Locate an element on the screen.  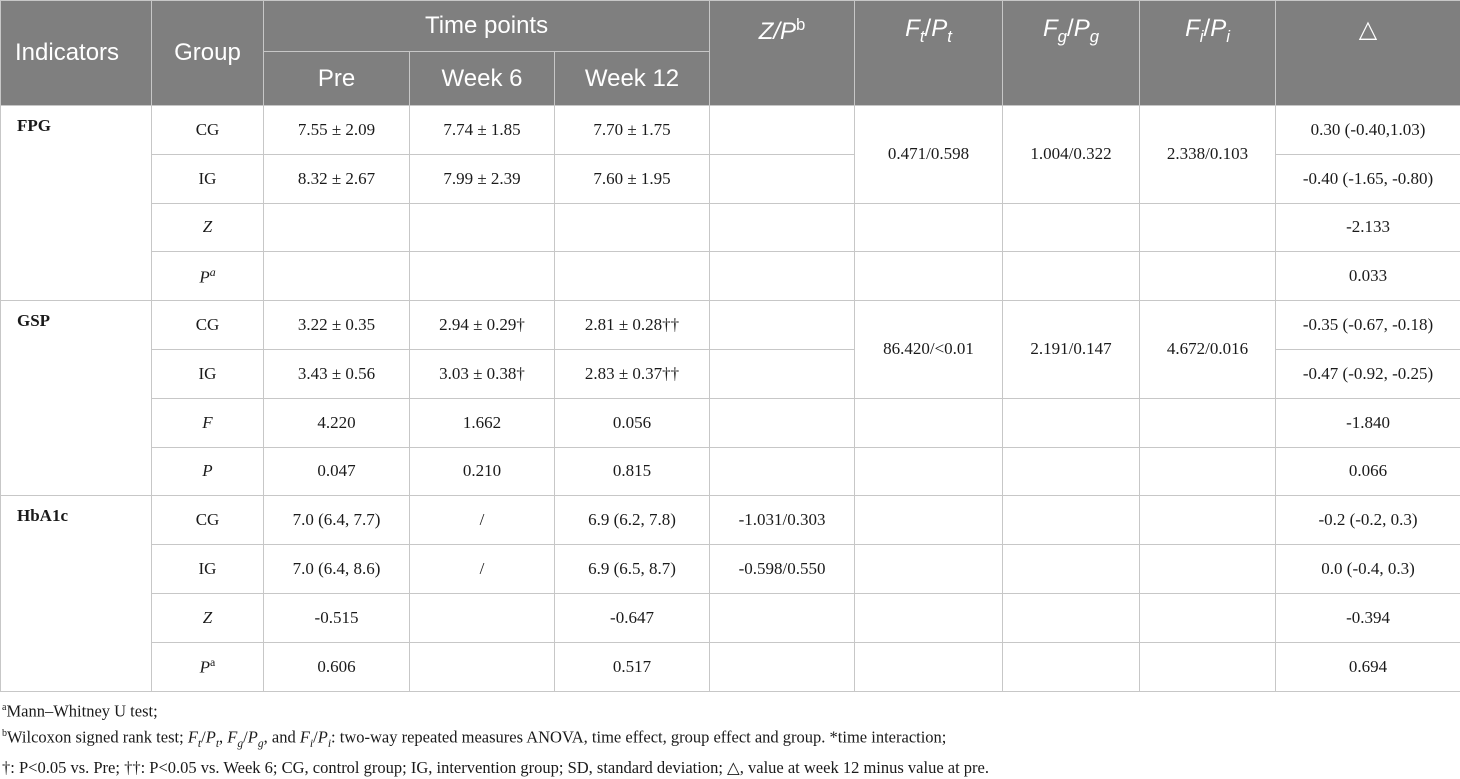
table-row: Z -2.133 is located at coordinates (730, 227).